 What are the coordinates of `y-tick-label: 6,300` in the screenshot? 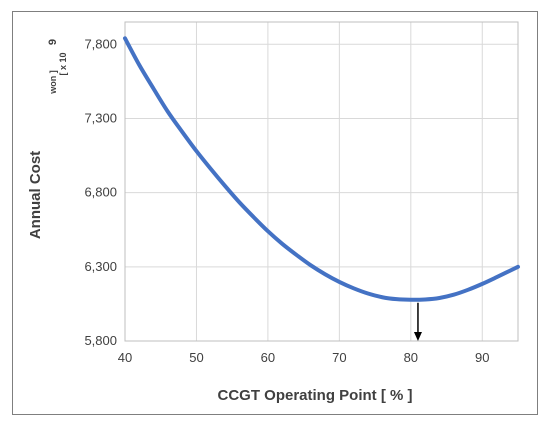 It's located at (100, 266).